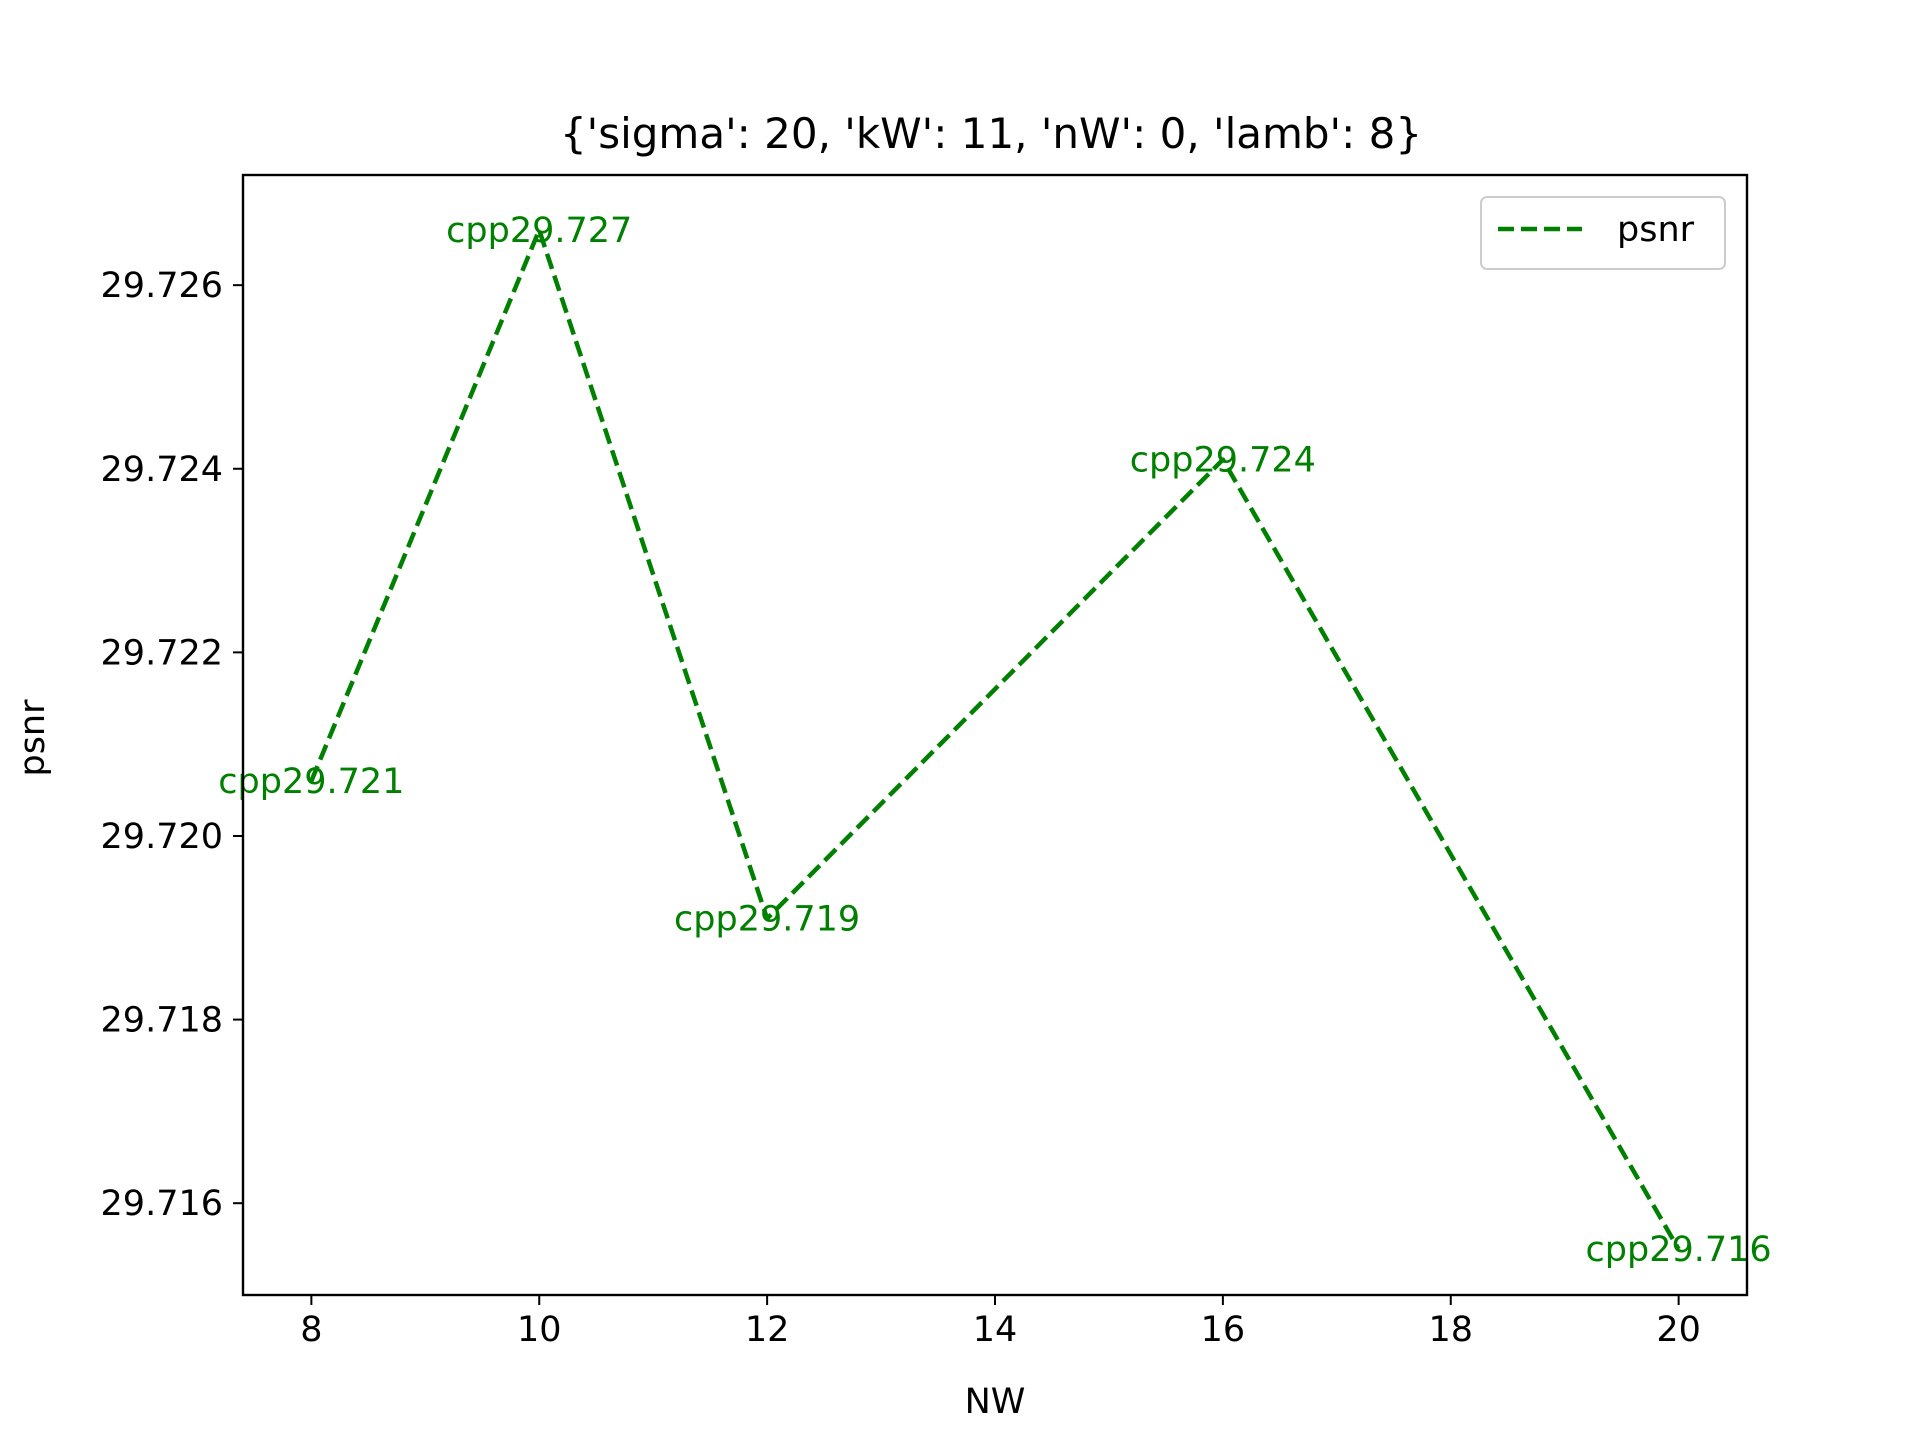 The height and width of the screenshot is (1440, 1920). What do you see at coordinates (162, 837) in the screenshot?
I see `y-tick-label: 29.720` at bounding box center [162, 837].